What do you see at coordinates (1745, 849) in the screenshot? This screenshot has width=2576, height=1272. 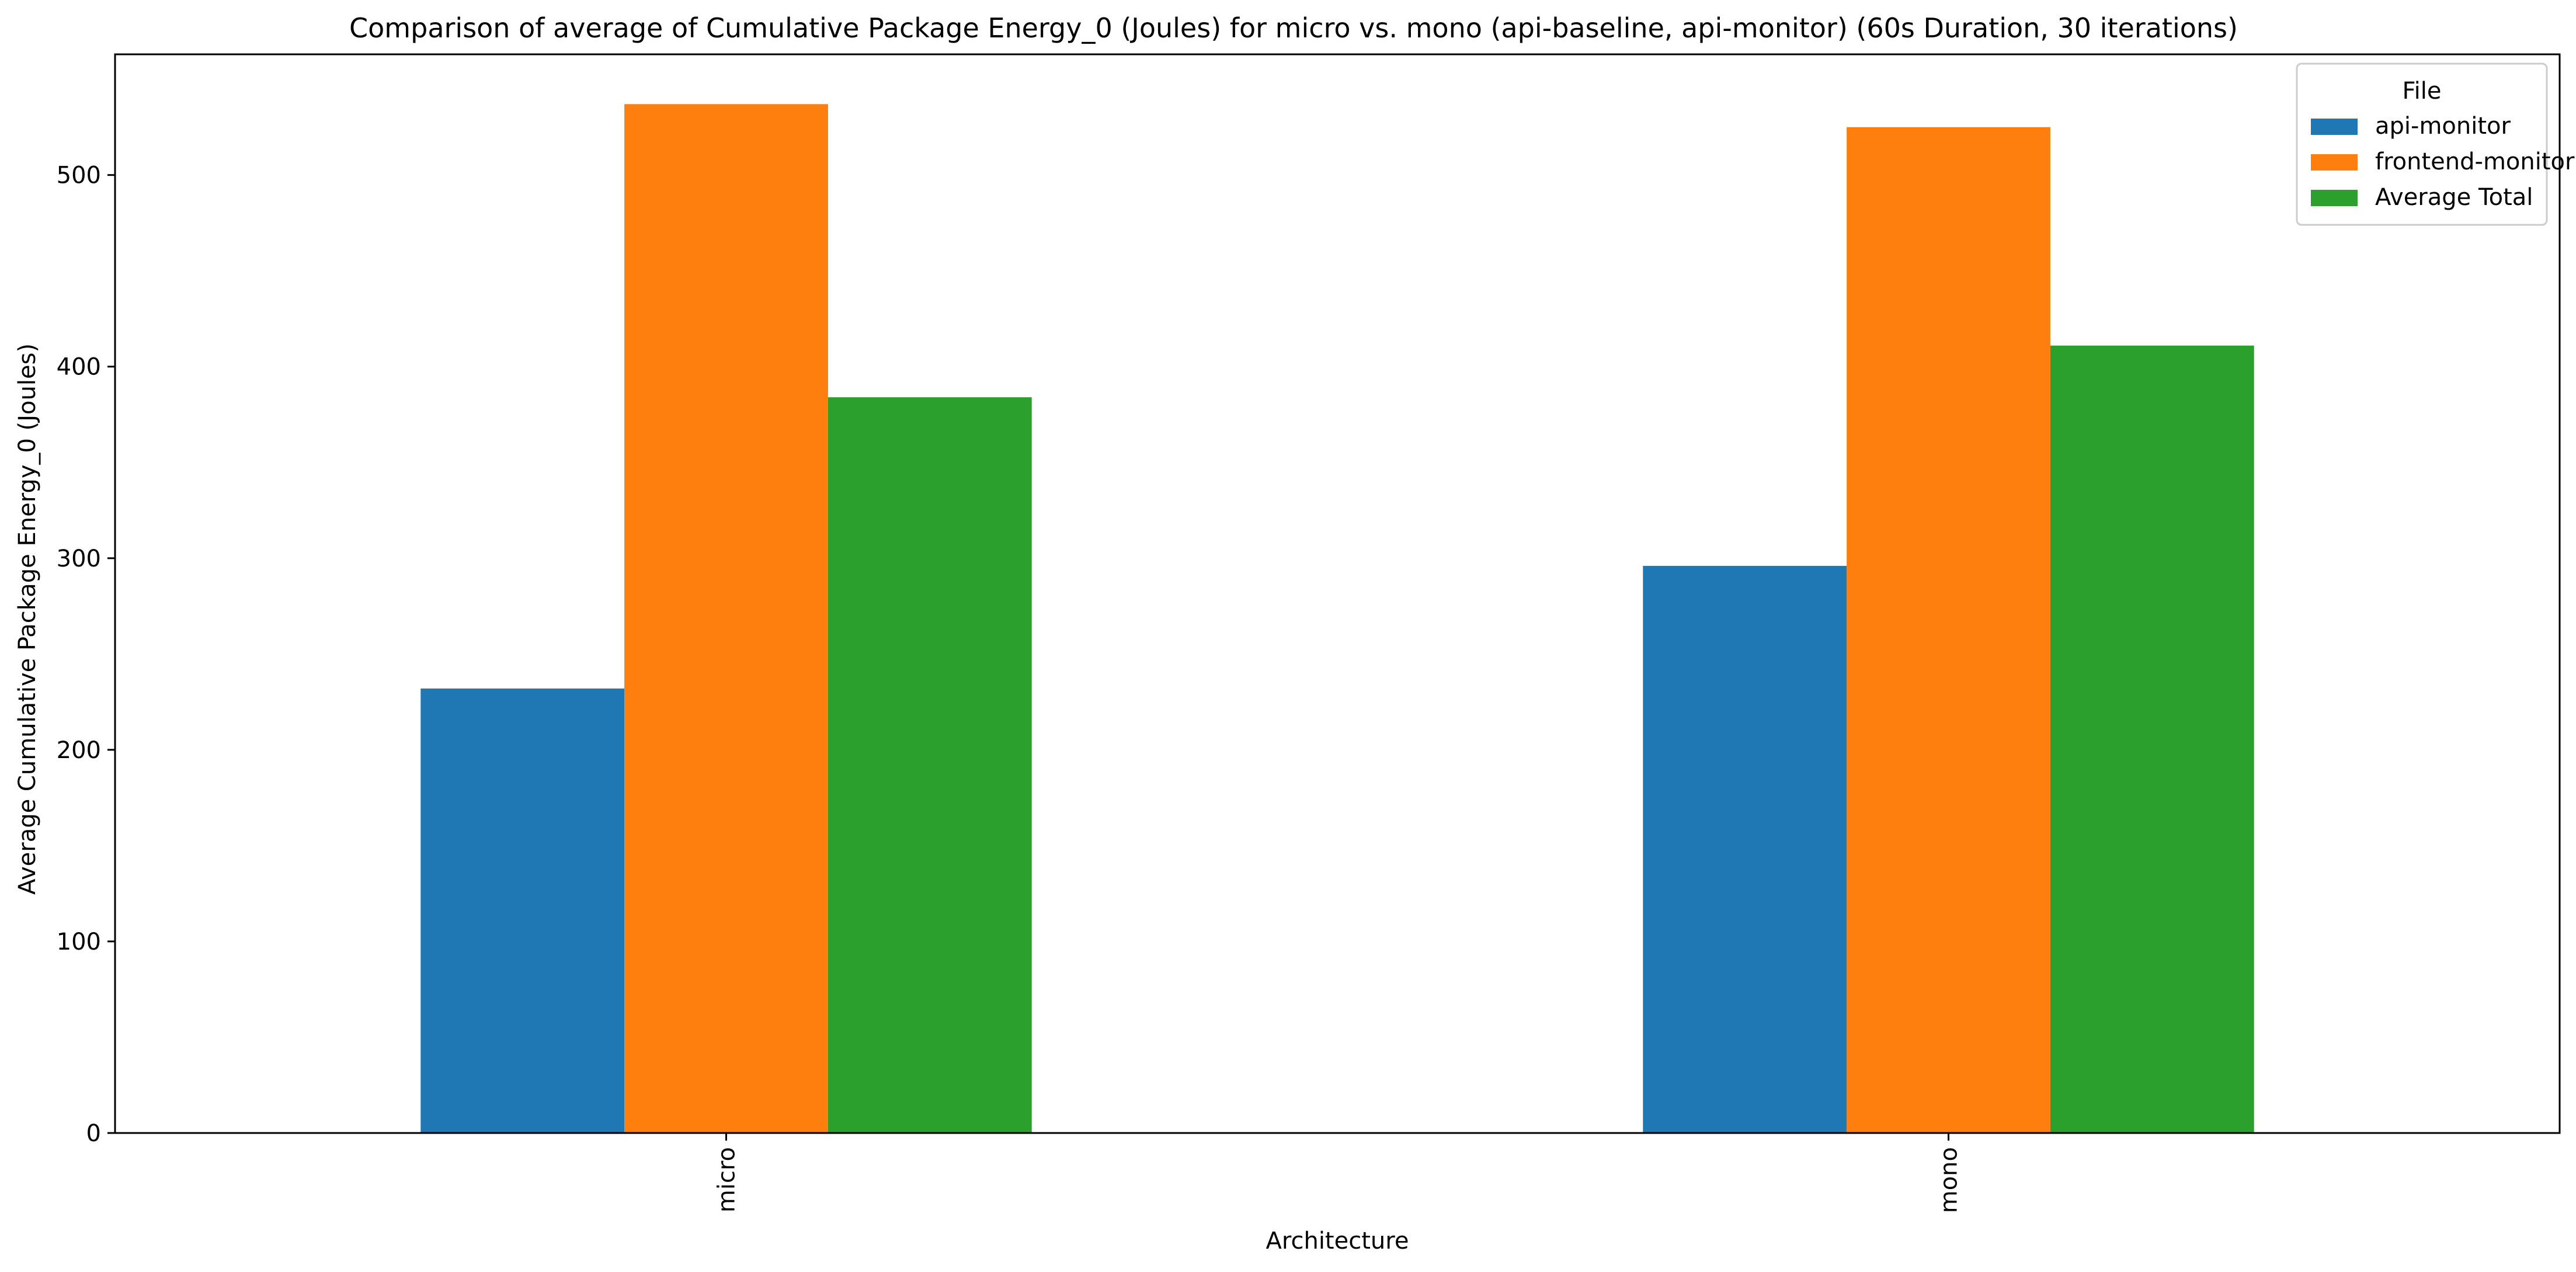 I see `bar-api-monitor-mono` at bounding box center [1745, 849].